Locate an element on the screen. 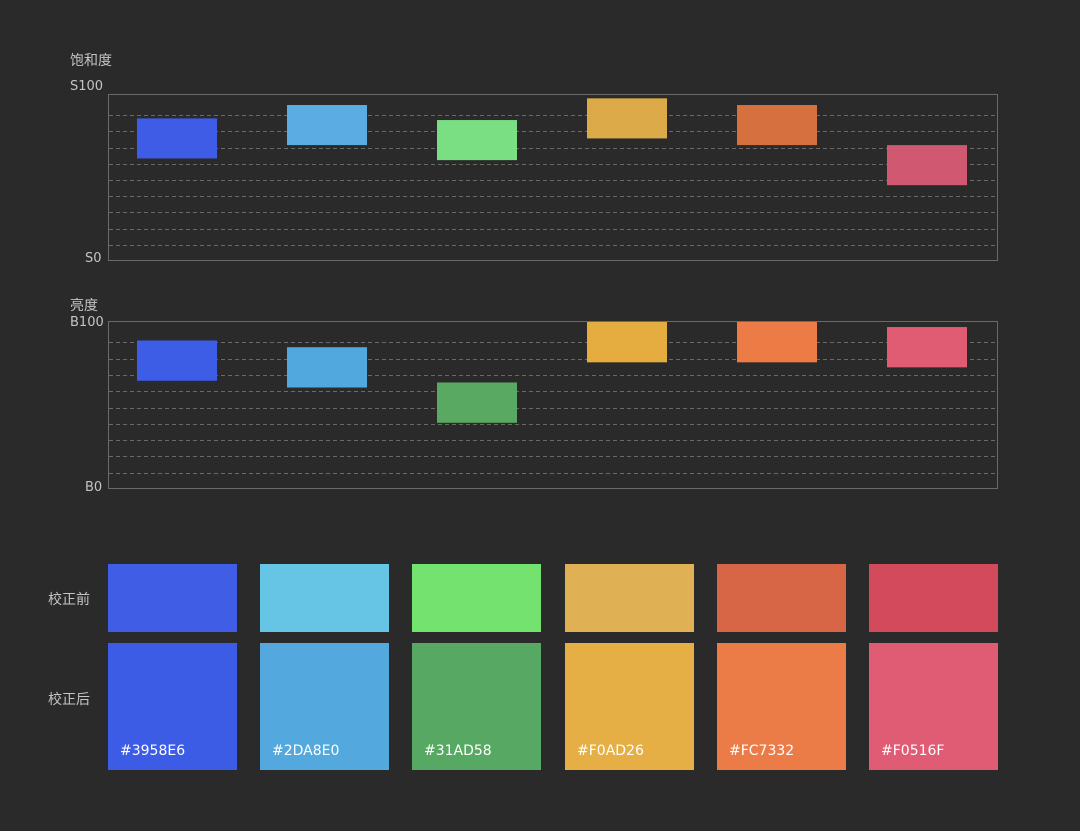 Image resolution: width=1080 pixels, height=831 pixels. saturation-y-min-label: S0 is located at coordinates (93, 258).